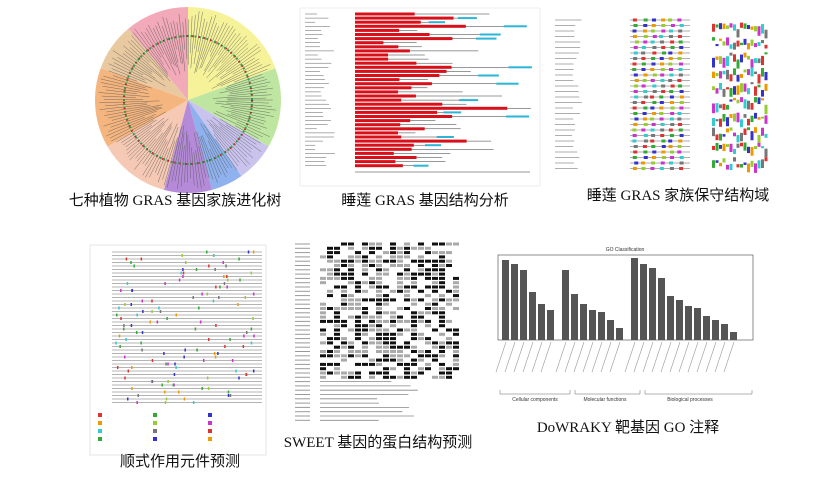 The image size is (832, 499). Describe the element at coordinates (678, 195) in the screenshot. I see `caption: 睡莲 GRAS 家族保守结构域` at that location.